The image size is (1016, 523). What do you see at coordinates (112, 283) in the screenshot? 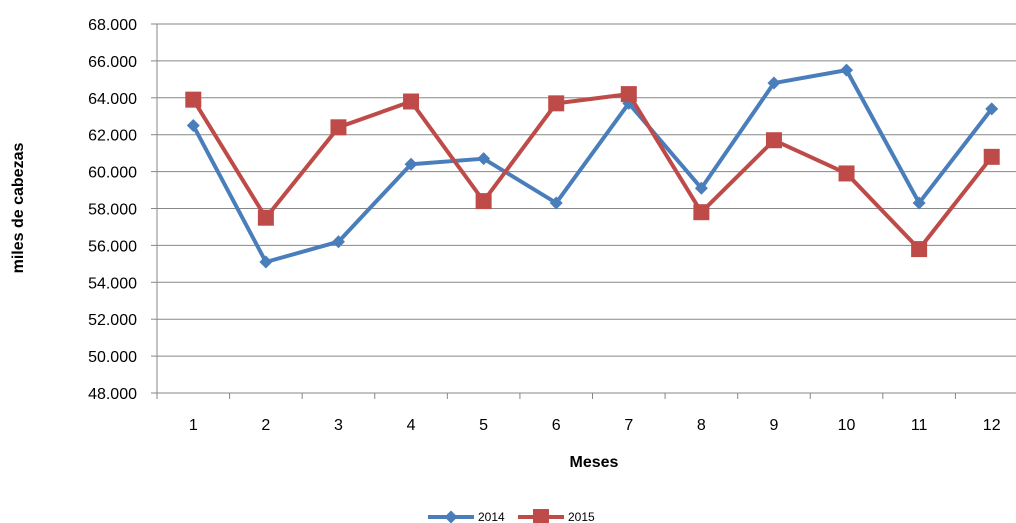
I see `y-tick-label: 54.000` at bounding box center [112, 283].